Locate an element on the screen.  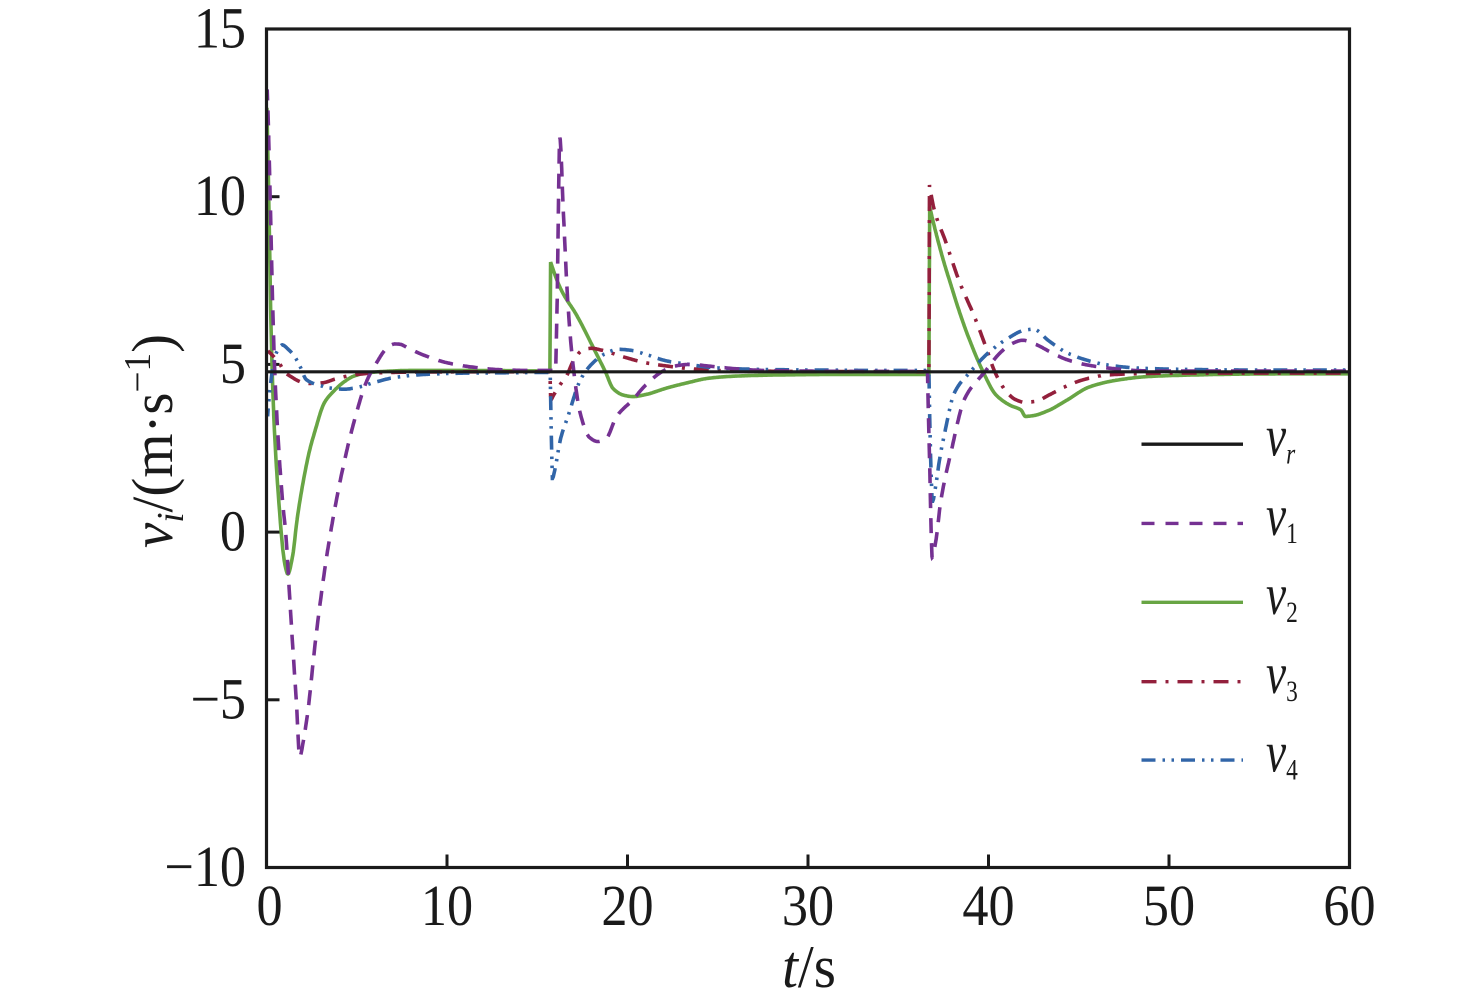
svg-text: 50 is located at coordinates (1169, 905).